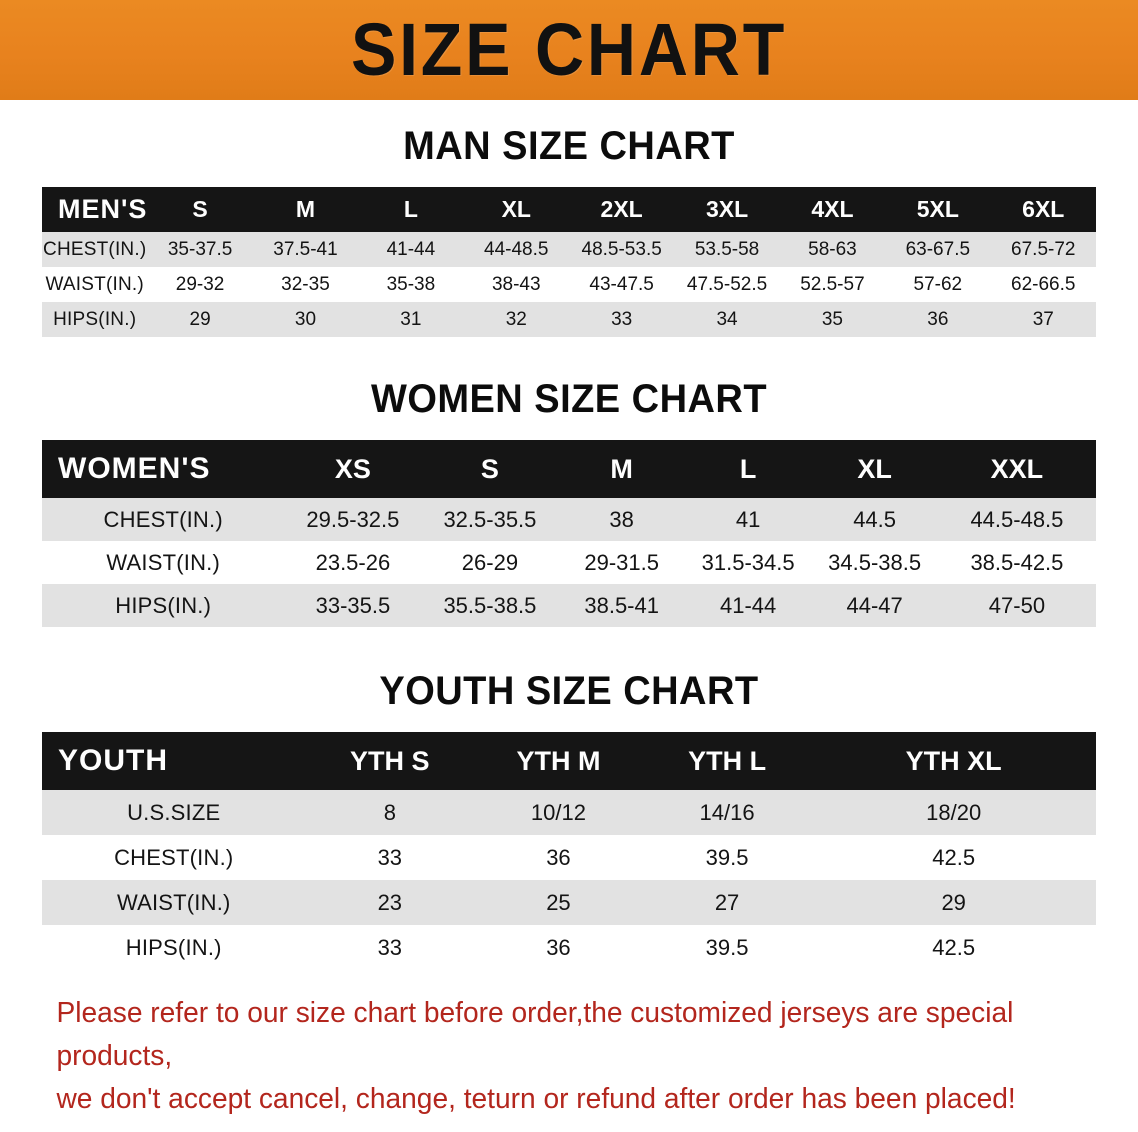 Image resolution: width=1138 pixels, height=1132 pixels. What do you see at coordinates (200, 249) in the screenshot?
I see `men-cell: 35-37.5` at bounding box center [200, 249].